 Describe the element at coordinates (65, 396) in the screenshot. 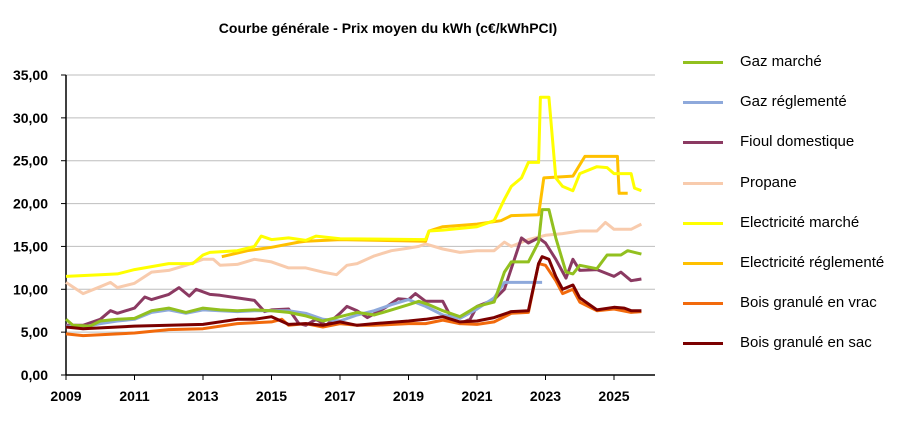

I see `x-tick-label: 2009` at that location.